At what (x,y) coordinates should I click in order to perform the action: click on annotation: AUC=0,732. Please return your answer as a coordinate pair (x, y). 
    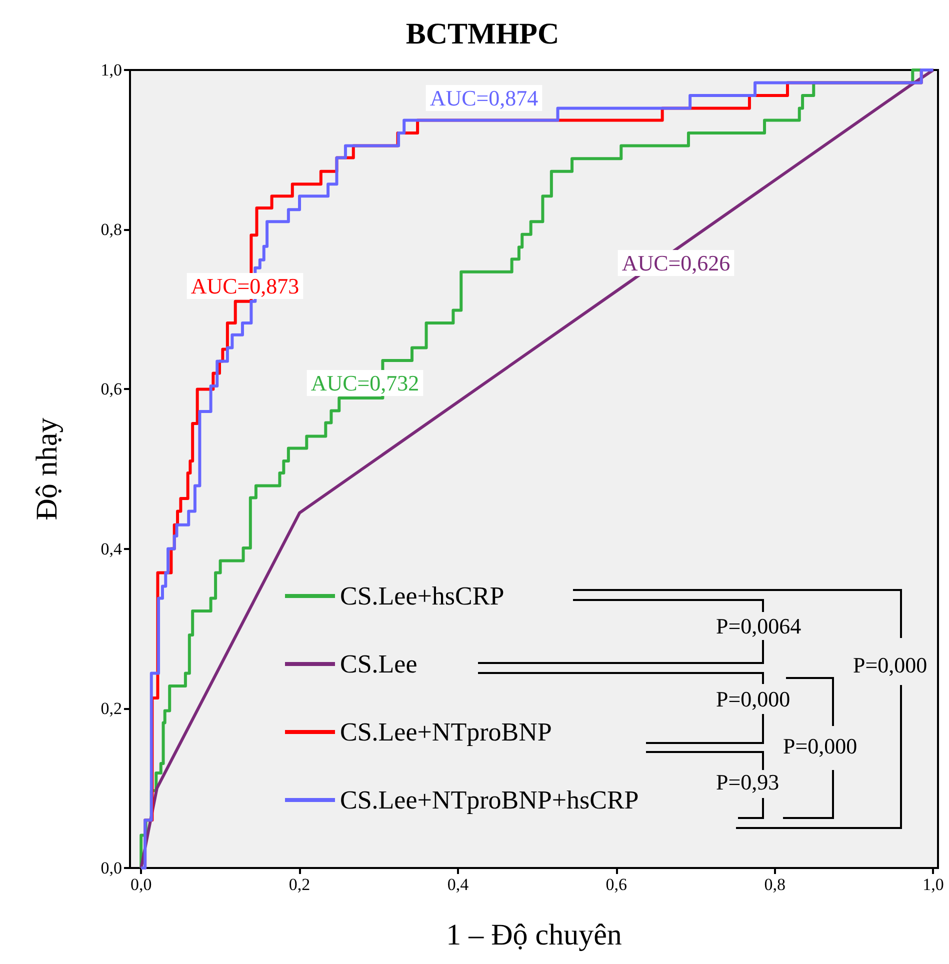
    Looking at the image, I should click on (365, 383).